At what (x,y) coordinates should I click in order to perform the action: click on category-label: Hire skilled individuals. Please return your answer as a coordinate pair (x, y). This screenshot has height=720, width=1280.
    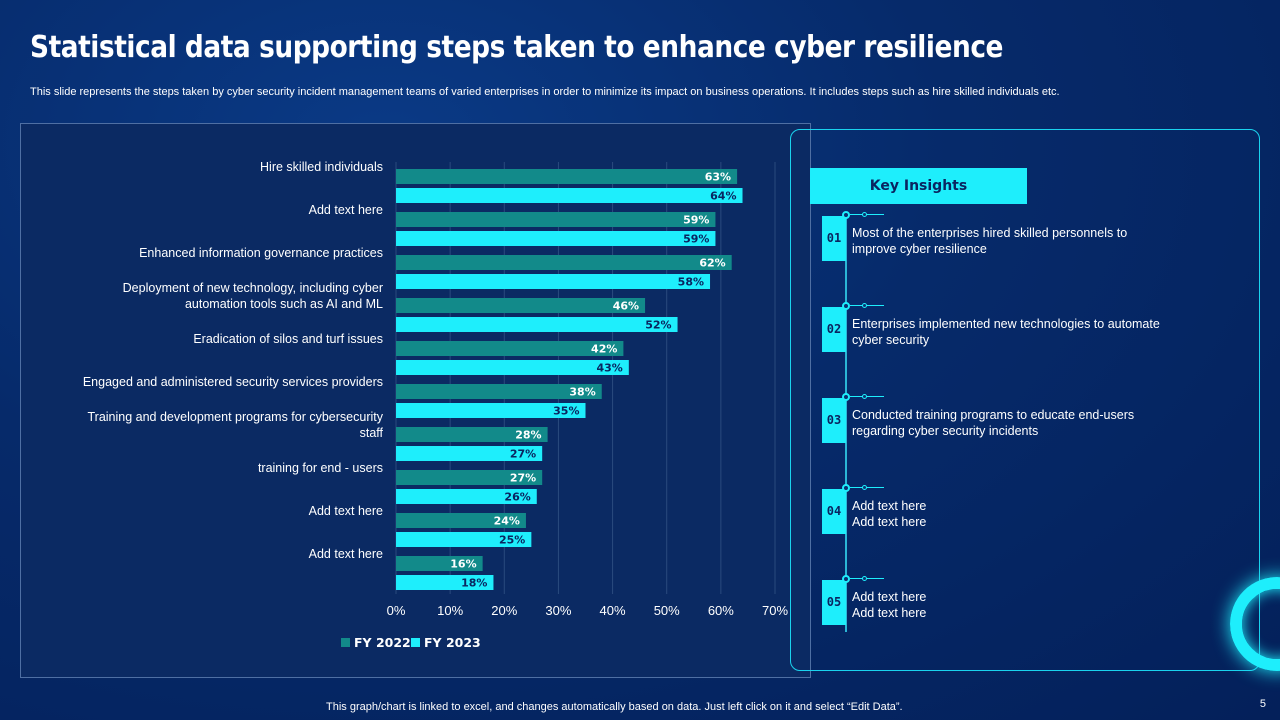
    Looking at the image, I should click on (321, 167).